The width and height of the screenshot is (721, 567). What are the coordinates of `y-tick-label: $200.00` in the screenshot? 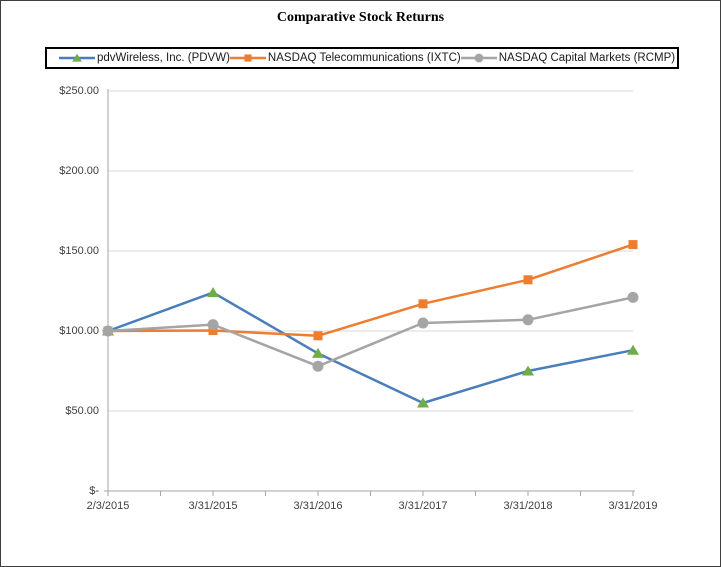 It's located at (79, 171).